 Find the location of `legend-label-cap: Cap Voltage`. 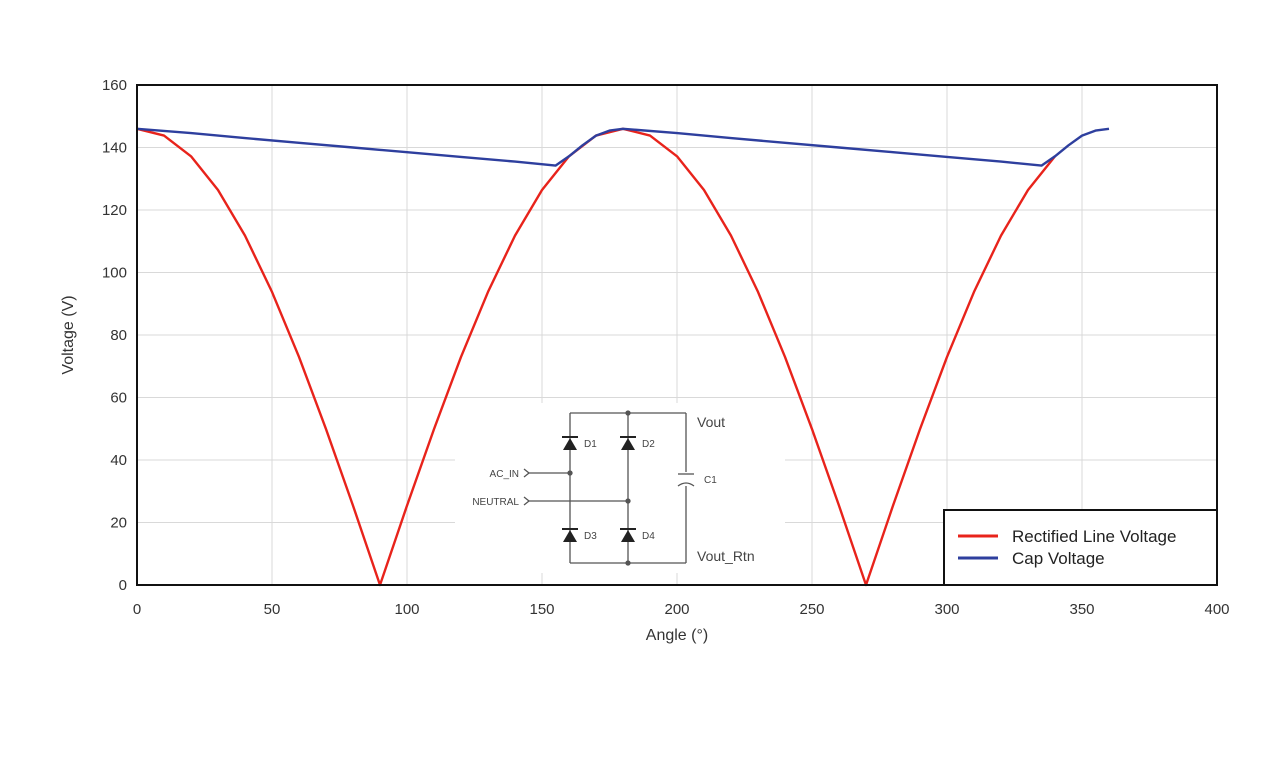

legend-label-cap: Cap Voltage is located at coordinates (1058, 558).